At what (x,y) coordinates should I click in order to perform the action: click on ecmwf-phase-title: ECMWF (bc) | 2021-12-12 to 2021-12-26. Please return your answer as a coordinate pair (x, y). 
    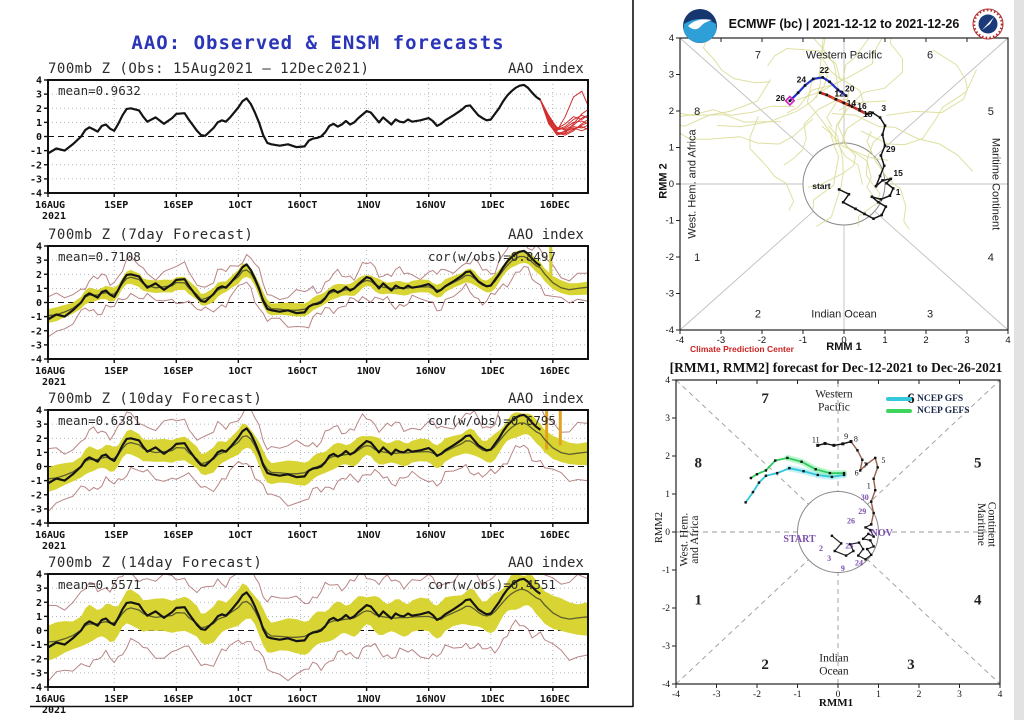
    Looking at the image, I should click on (844, 24).